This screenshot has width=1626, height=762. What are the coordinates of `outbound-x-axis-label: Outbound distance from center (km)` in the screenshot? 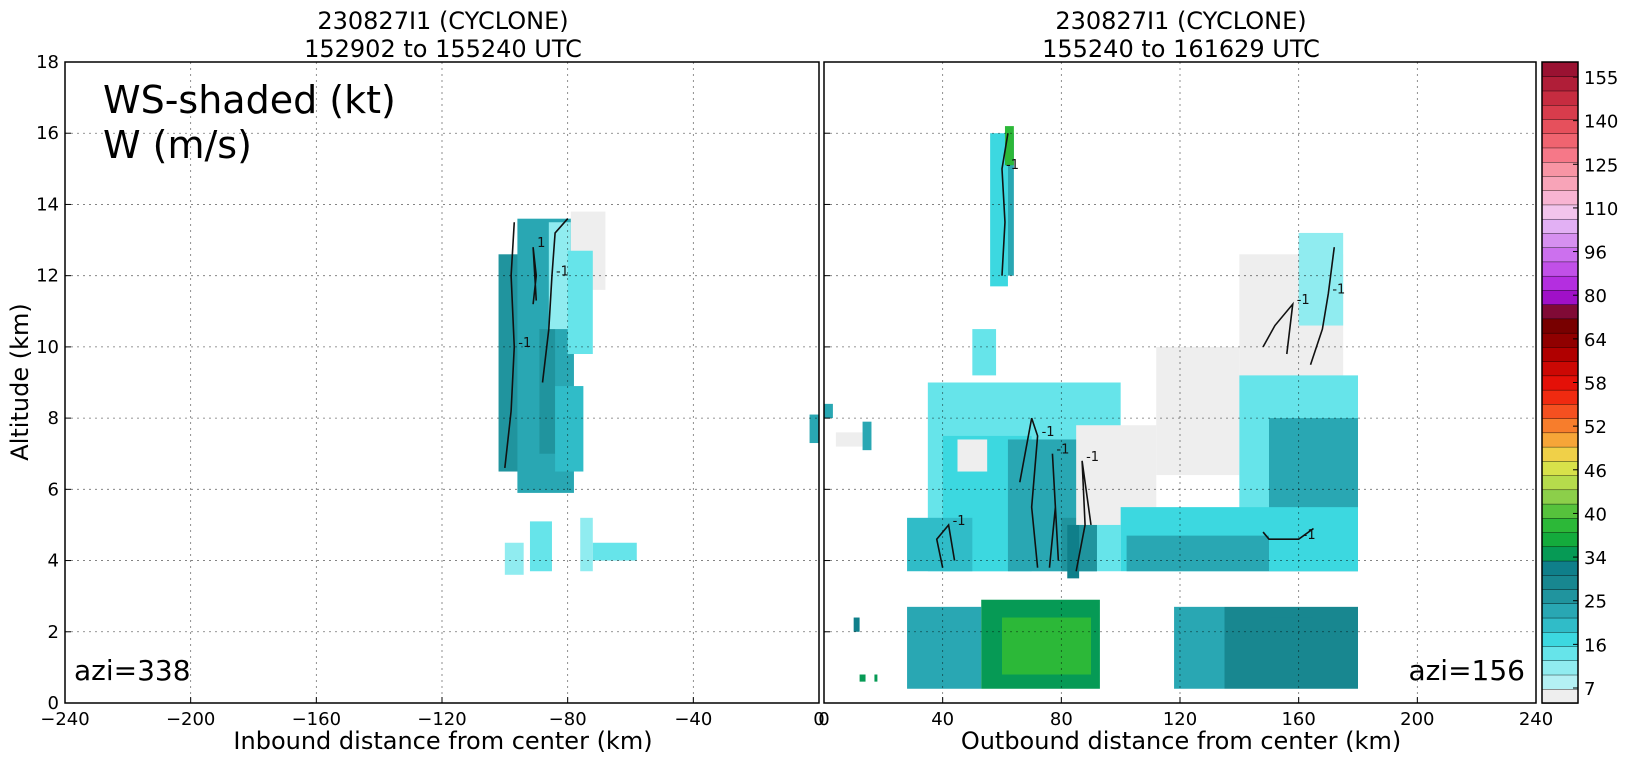 It's located at (1181, 741).